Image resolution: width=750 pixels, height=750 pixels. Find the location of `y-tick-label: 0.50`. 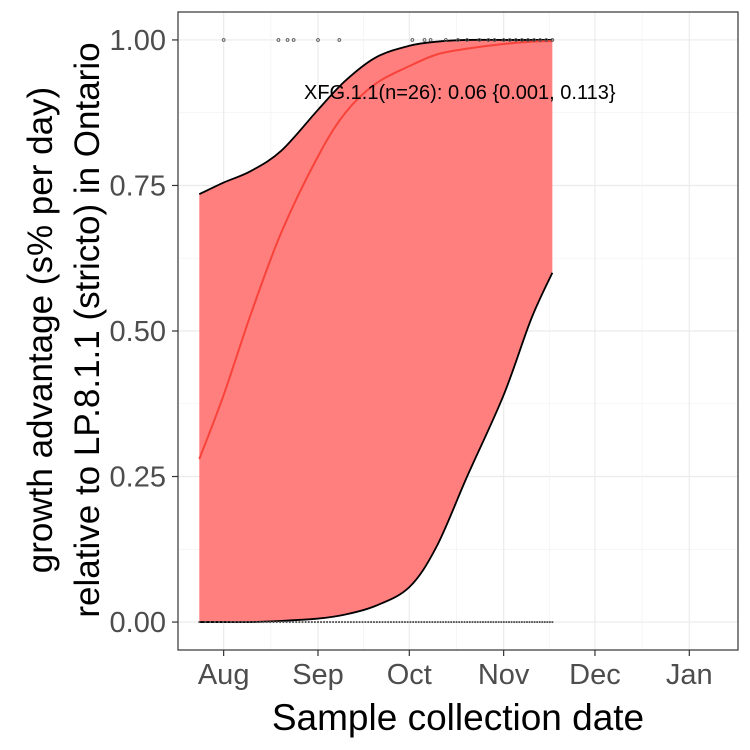

y-tick-label: 0.50 is located at coordinates (138, 332).